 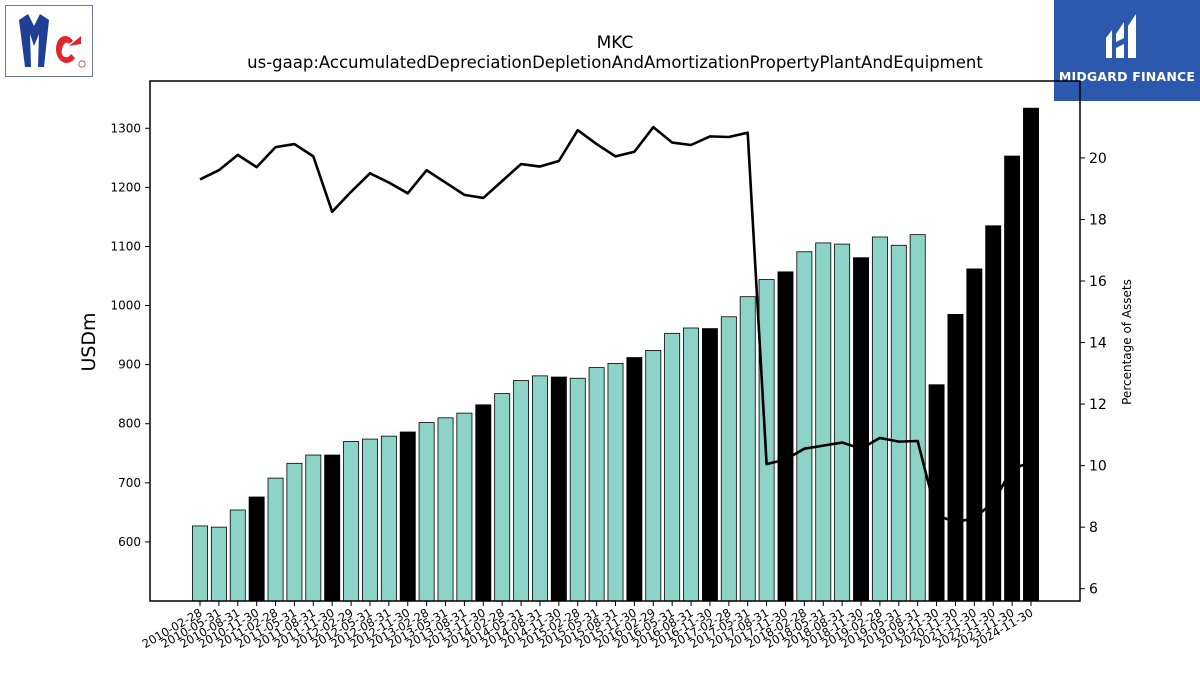 What do you see at coordinates (89, 341) in the screenshot?
I see `y-axis-label: USDm` at bounding box center [89, 341].